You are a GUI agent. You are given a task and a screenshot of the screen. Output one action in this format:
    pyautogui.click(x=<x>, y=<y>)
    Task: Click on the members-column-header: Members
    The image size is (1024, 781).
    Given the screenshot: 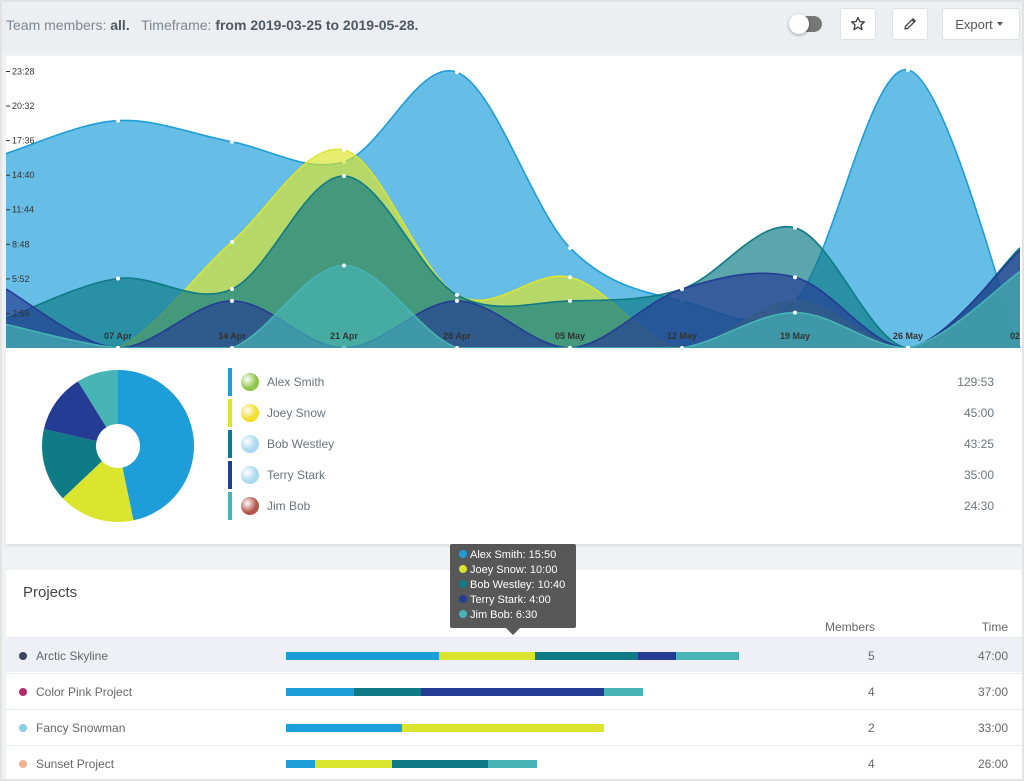 What is the action you would take?
    pyautogui.click(x=850, y=627)
    